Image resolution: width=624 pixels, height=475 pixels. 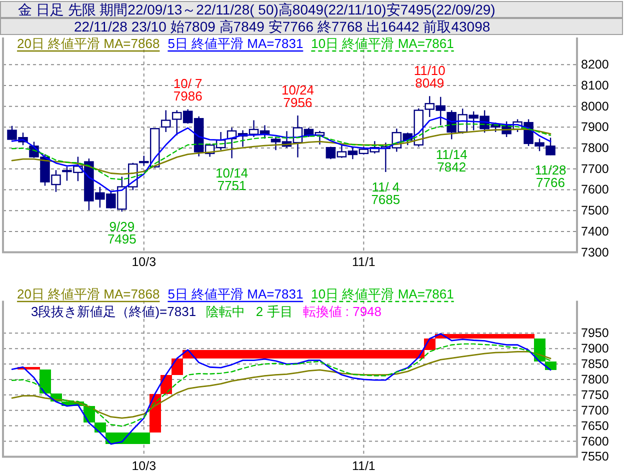 What do you see at coordinates (595, 457) in the screenshot?
I see `y-tick-label: 7550` at bounding box center [595, 457].